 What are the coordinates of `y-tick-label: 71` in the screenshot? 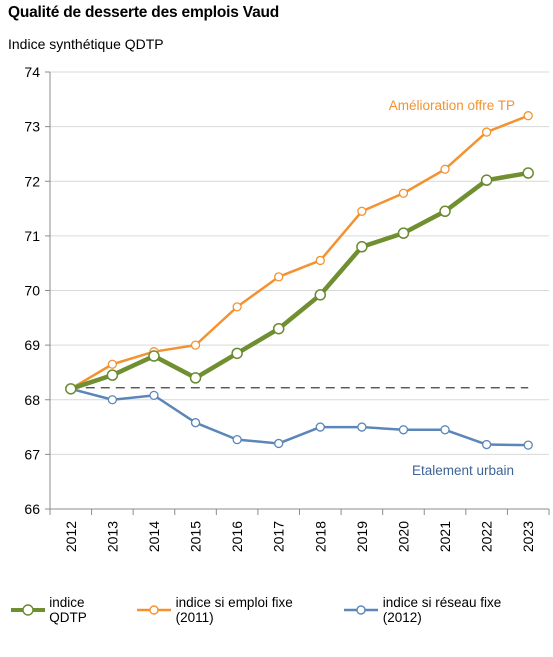 It's located at (32, 236).